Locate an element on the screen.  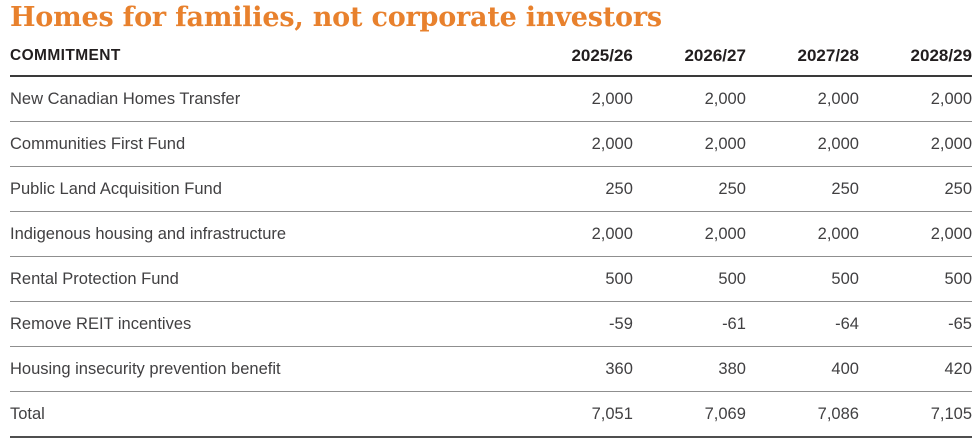
cell-value: 7,069 is located at coordinates (689, 415).